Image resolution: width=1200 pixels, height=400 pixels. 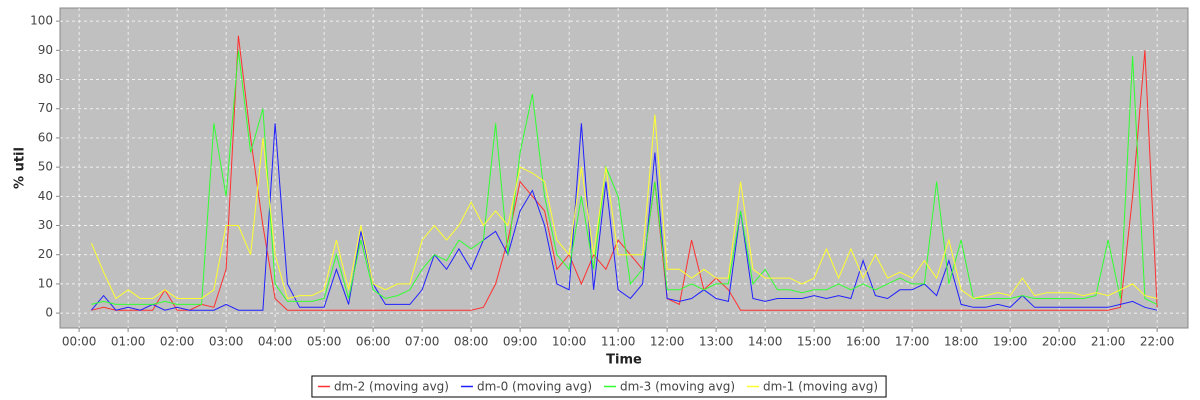 What do you see at coordinates (79, 342) in the screenshot?
I see `x-tick-label: 00:00` at bounding box center [79, 342].